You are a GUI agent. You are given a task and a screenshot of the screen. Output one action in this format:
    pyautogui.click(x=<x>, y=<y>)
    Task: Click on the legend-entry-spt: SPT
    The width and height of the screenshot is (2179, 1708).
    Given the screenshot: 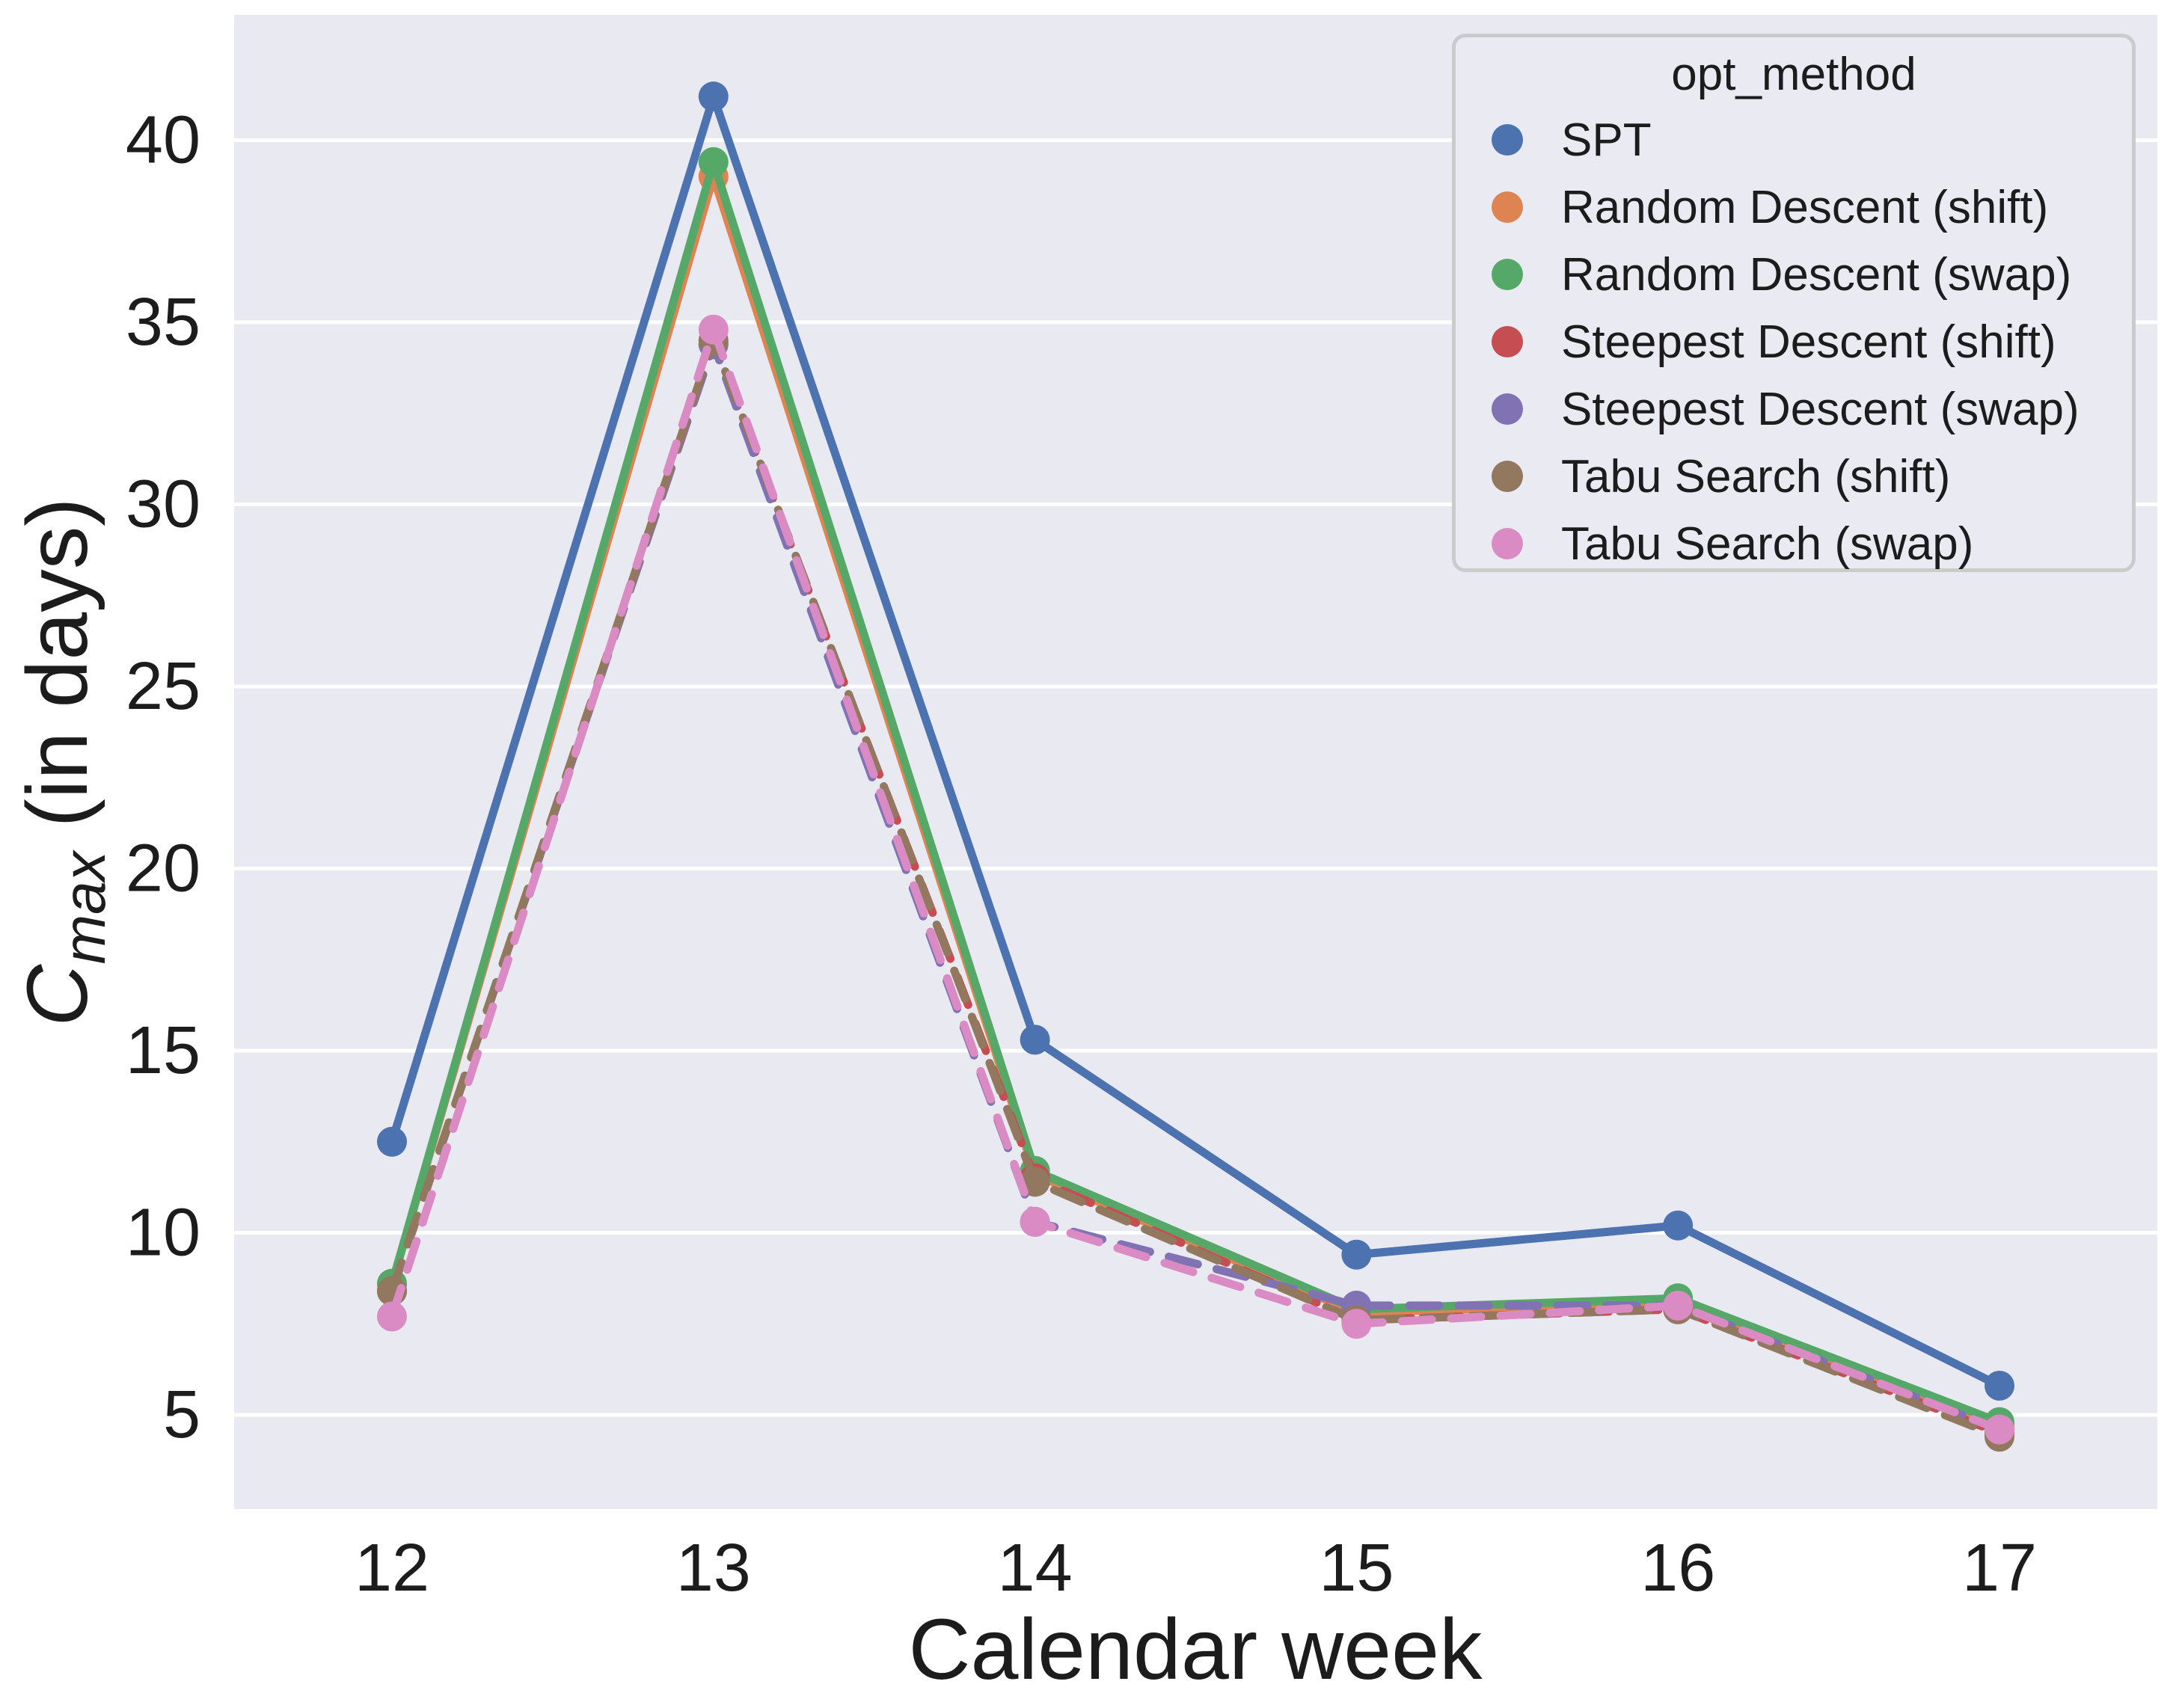 What is the action you would take?
    pyautogui.click(x=1794, y=139)
    